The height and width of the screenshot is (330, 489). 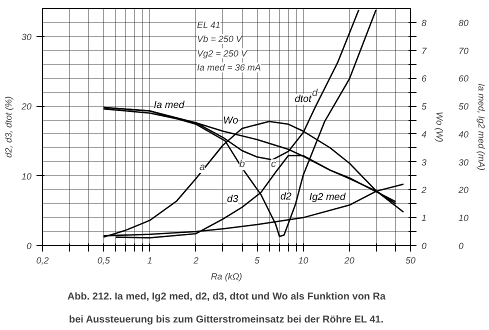 What do you see at coordinates (208, 25) in the screenshot?
I see `annotation: EL 41` at bounding box center [208, 25].